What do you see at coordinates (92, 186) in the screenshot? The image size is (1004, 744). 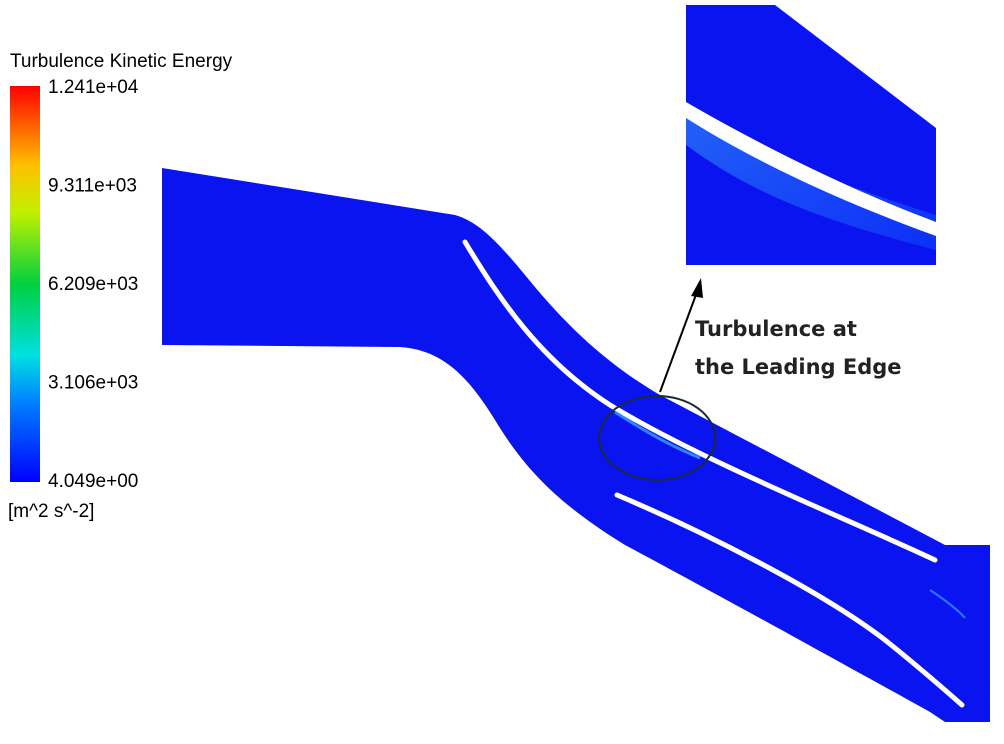 I see `legend-tick-label: 9.311e+03` at bounding box center [92, 186].